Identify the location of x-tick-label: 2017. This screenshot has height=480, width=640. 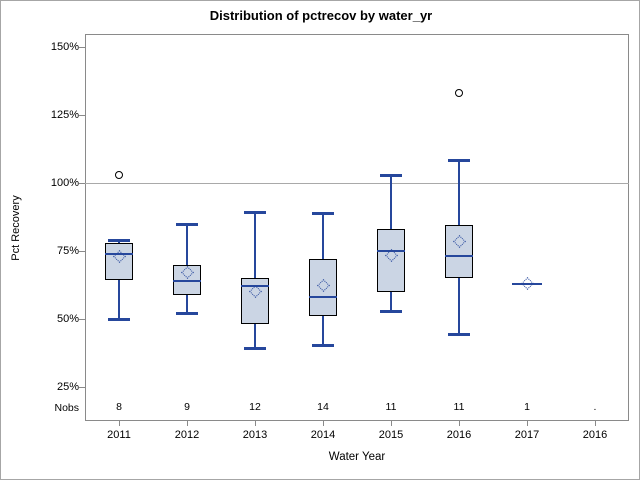
(527, 435).